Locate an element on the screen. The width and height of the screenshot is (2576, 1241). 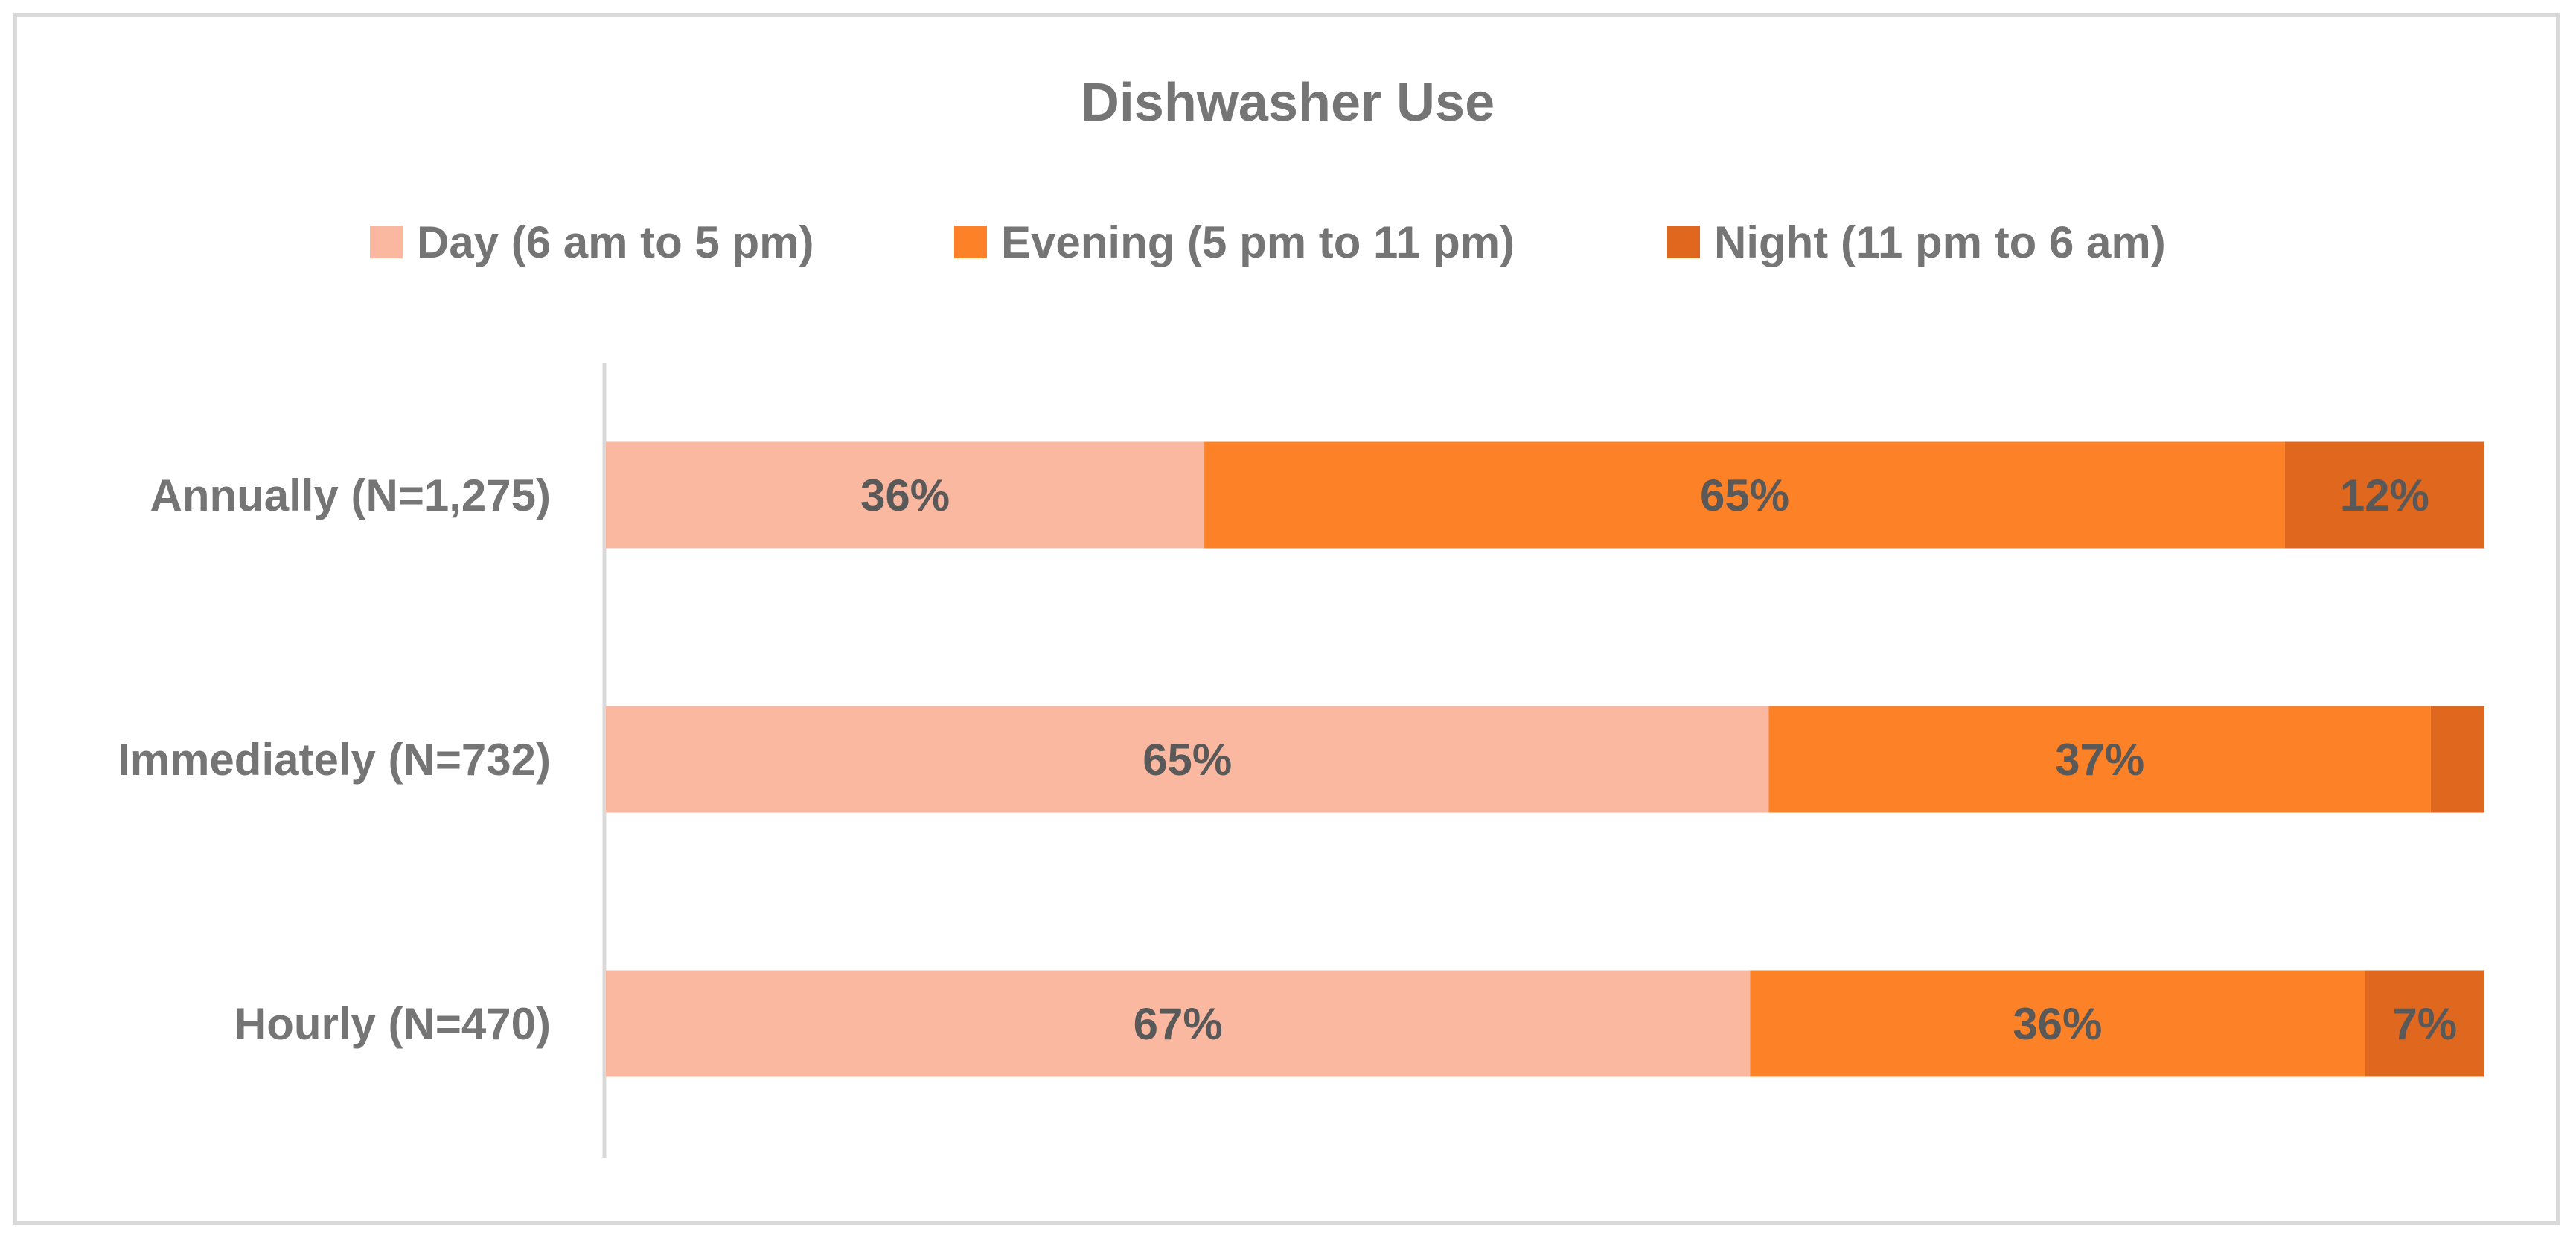
data-label: 37% is located at coordinates (2099, 760).